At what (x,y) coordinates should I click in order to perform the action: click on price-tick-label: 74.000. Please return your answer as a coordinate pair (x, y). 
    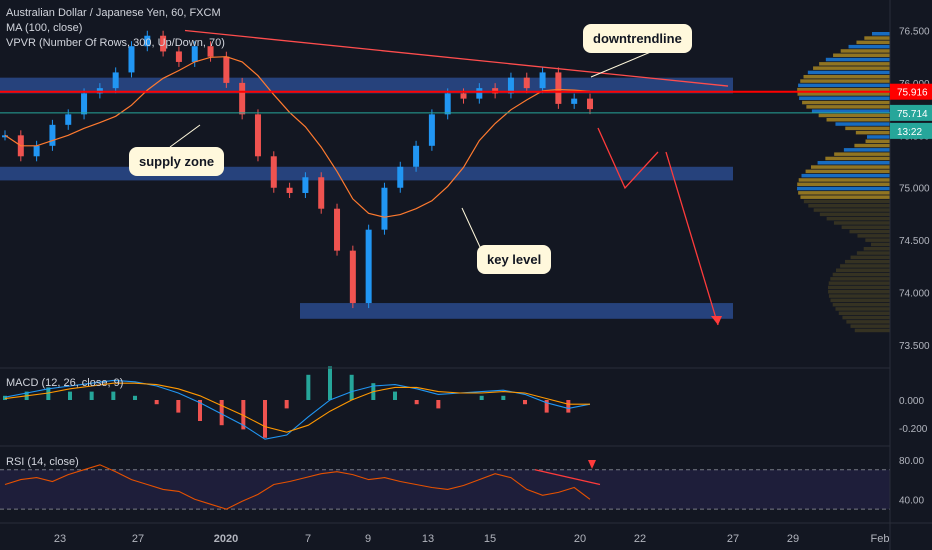
    Looking at the image, I should click on (914, 294).